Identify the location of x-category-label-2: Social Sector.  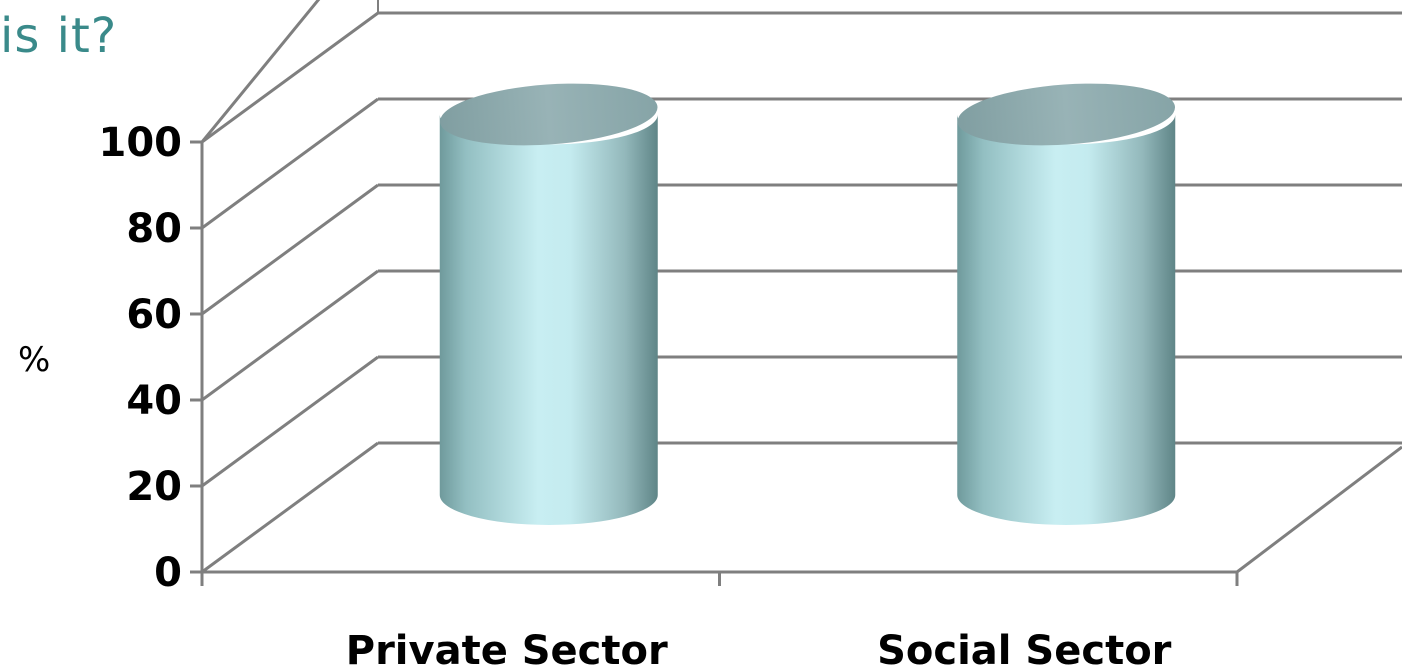
(1024, 649).